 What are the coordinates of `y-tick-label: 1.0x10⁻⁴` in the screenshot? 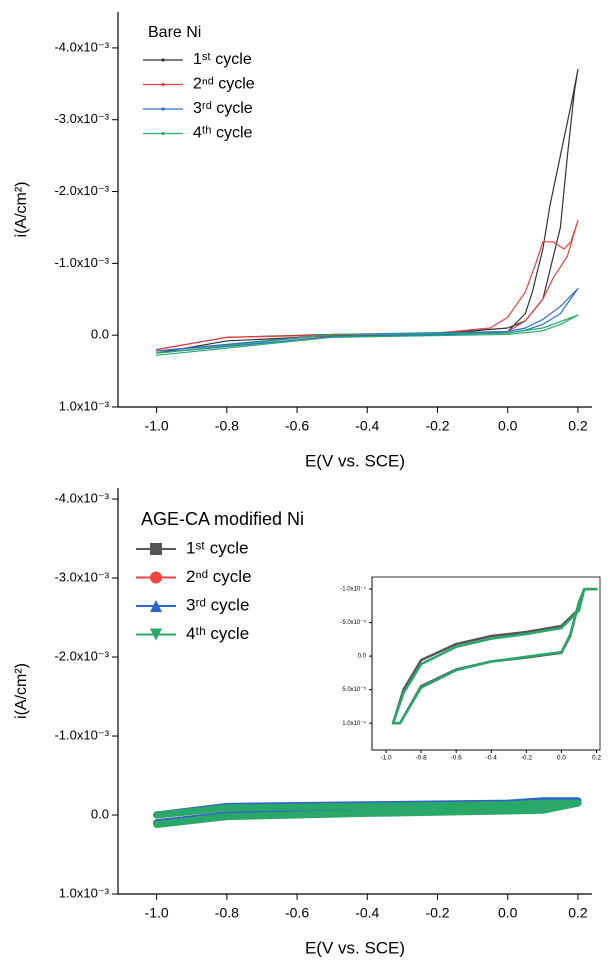 It's located at (354, 723).